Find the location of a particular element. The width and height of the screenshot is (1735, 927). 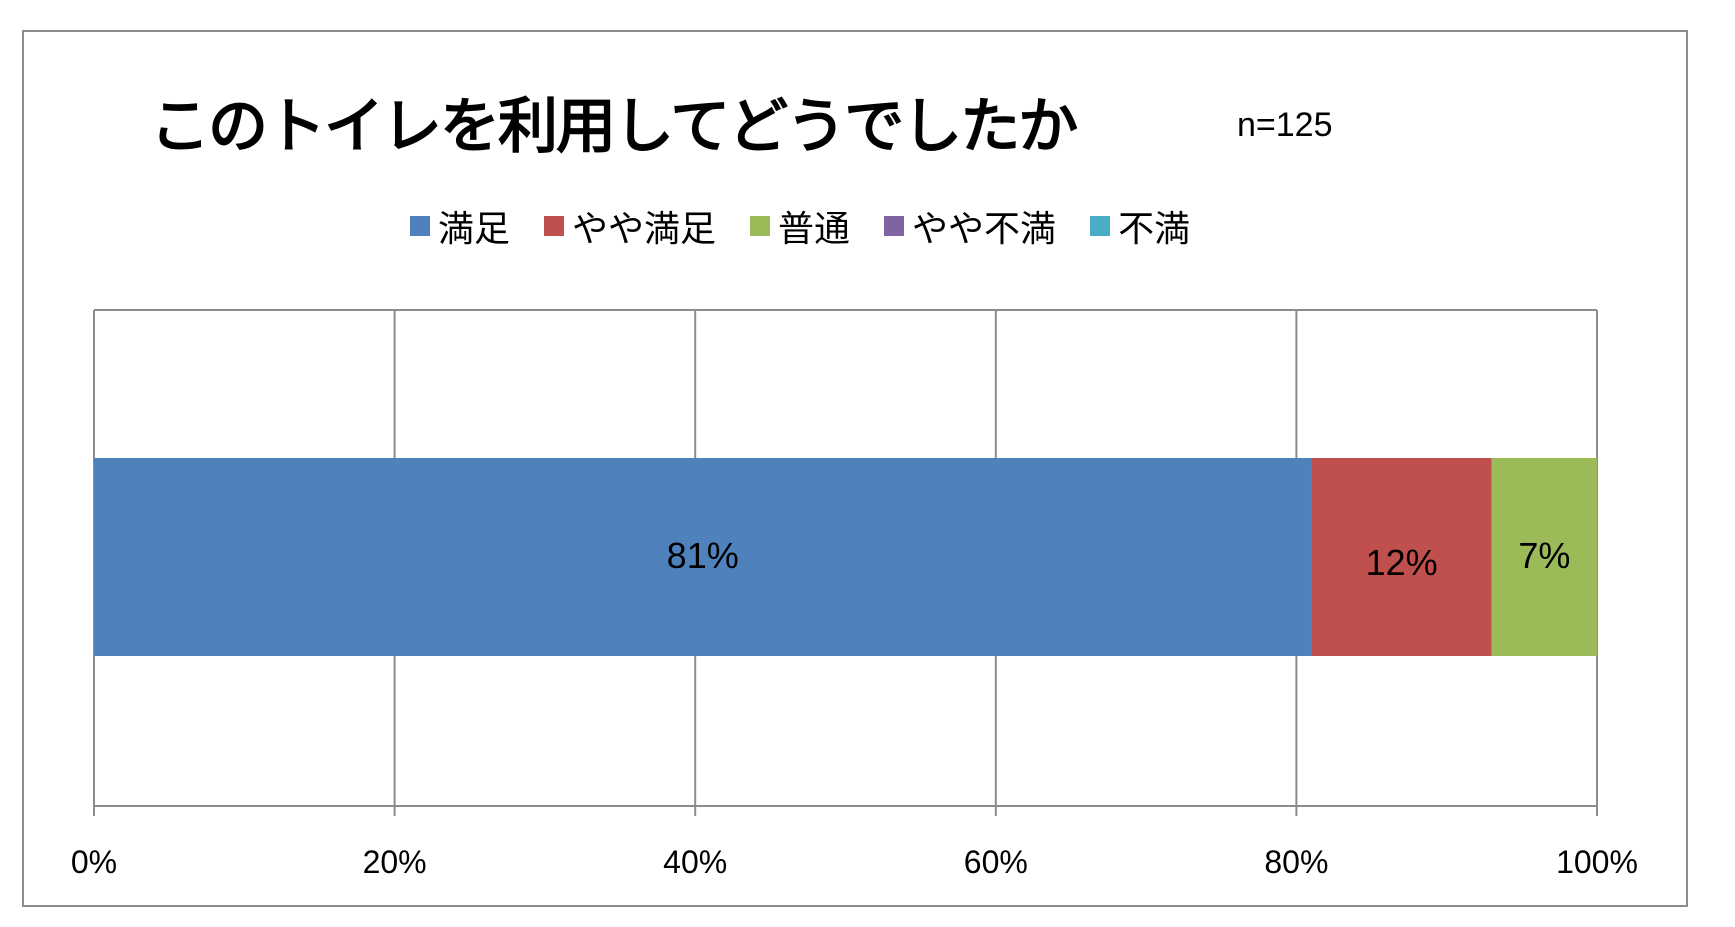

legend-item: やや満足 is located at coordinates (630, 226).